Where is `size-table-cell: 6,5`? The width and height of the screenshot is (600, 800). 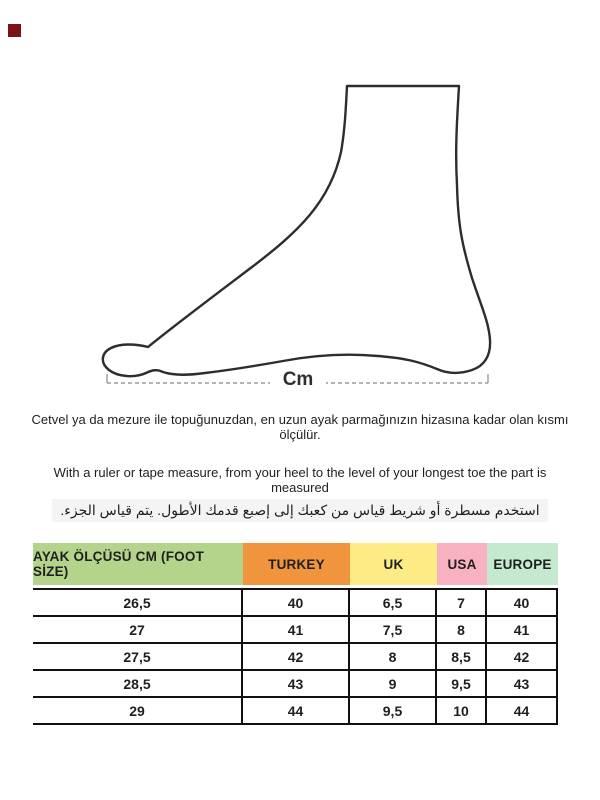 size-table-cell: 6,5 is located at coordinates (393, 602).